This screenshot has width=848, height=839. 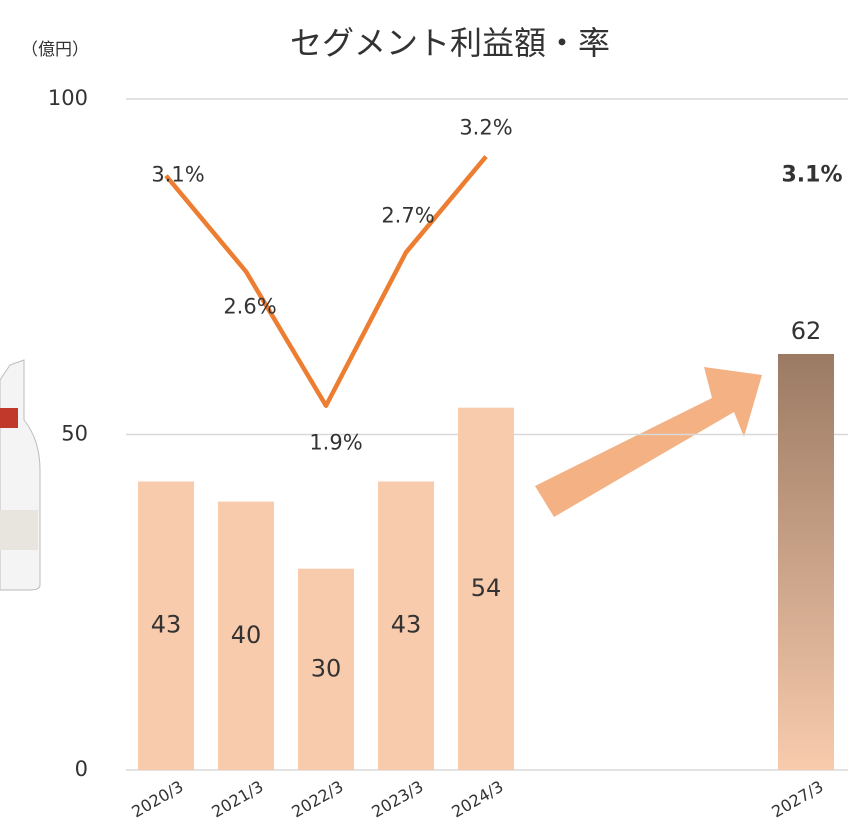 I want to click on bar-value-label: 30, so click(x=326, y=668).